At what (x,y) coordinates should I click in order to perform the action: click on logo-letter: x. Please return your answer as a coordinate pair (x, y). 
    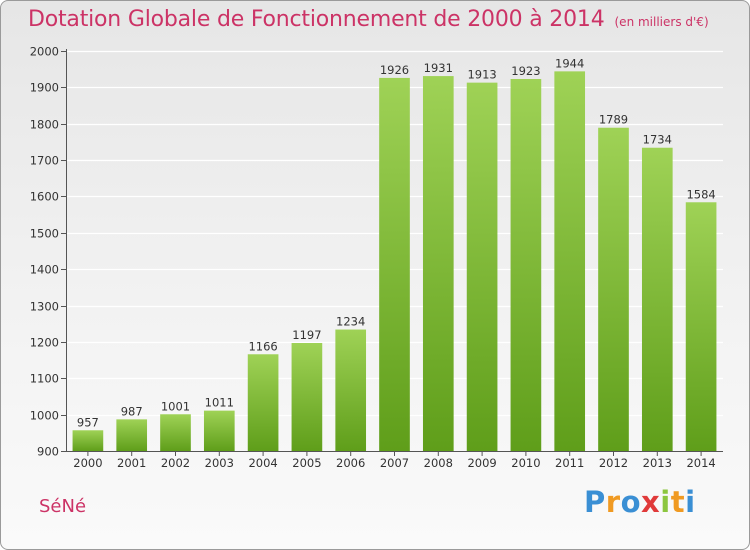
    Looking at the image, I should click on (651, 502).